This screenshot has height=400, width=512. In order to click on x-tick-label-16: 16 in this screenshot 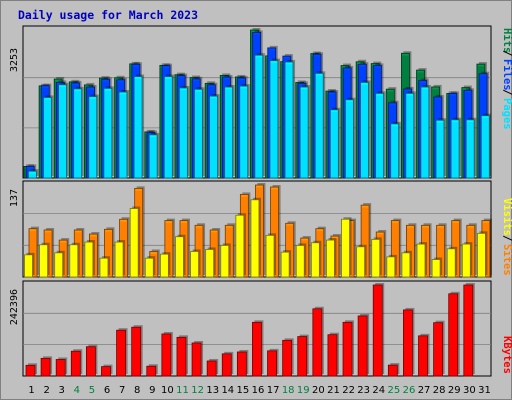, I will do `click(258, 390)`.